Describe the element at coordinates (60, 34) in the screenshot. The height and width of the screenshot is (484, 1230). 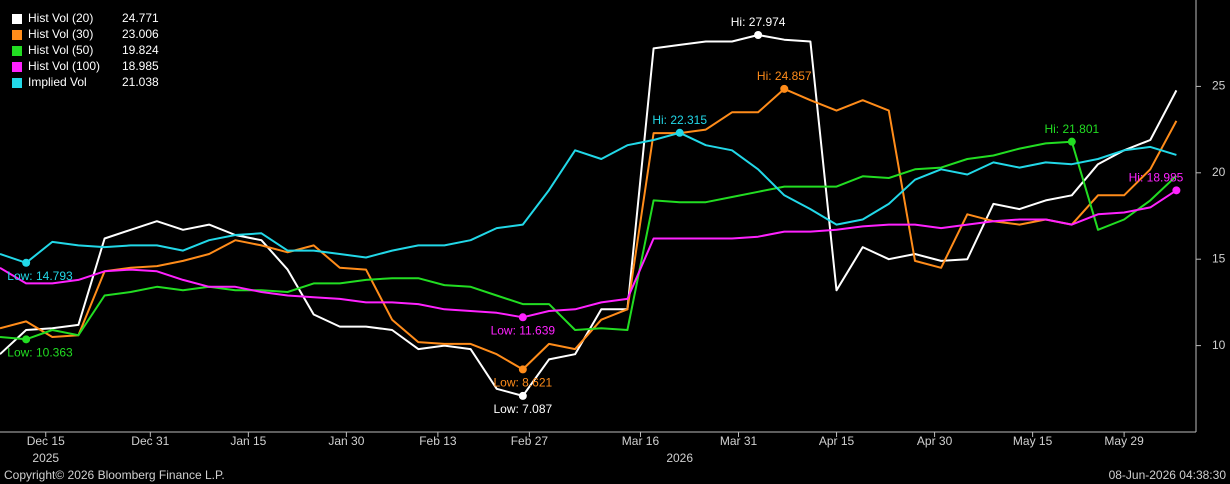
I see `legend-label: Hist Vol (30)` at that location.